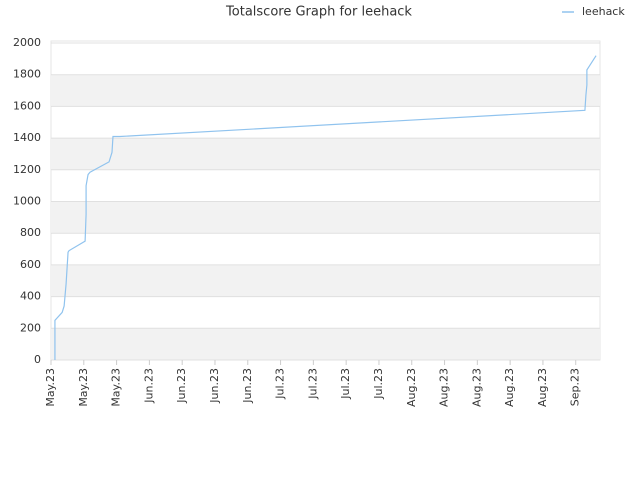 The height and width of the screenshot is (480, 640). What do you see at coordinates (30, 296) in the screenshot?
I see `y-tick-label: 400` at bounding box center [30, 296].